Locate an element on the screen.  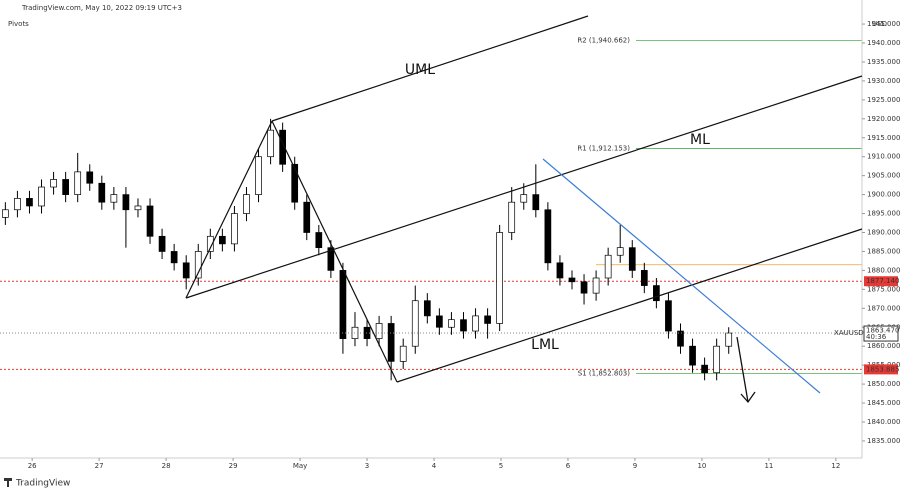
y-tick-label: 1890.000 is located at coordinates (883, 233).